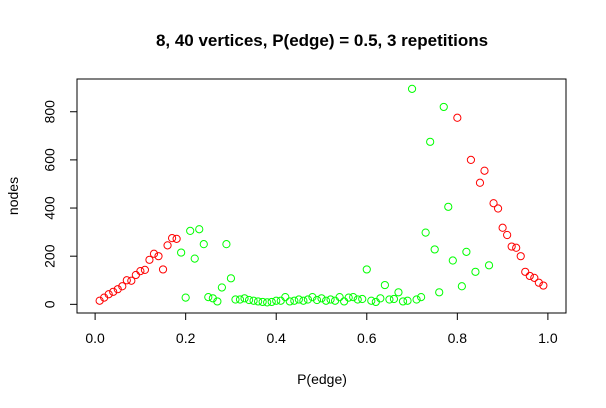 The width and height of the screenshot is (606, 408). Describe the element at coordinates (548, 338) in the screenshot. I see `x-tick-label: 1.0` at that location.